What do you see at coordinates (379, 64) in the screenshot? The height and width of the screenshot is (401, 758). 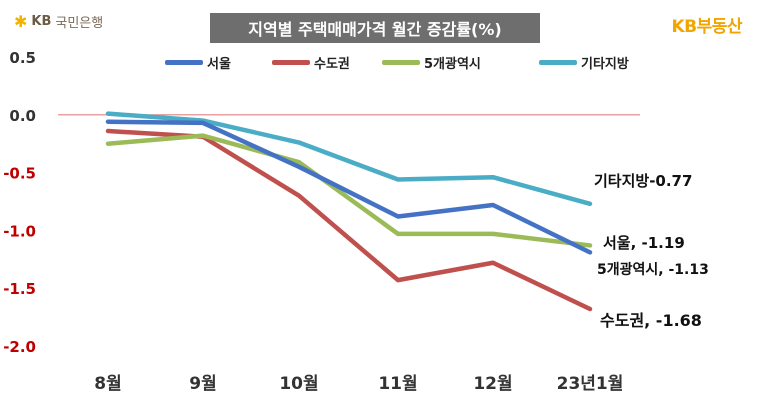 I see `chart-legend: 서울 수도권 5개광역시 기타지방` at bounding box center [379, 64].